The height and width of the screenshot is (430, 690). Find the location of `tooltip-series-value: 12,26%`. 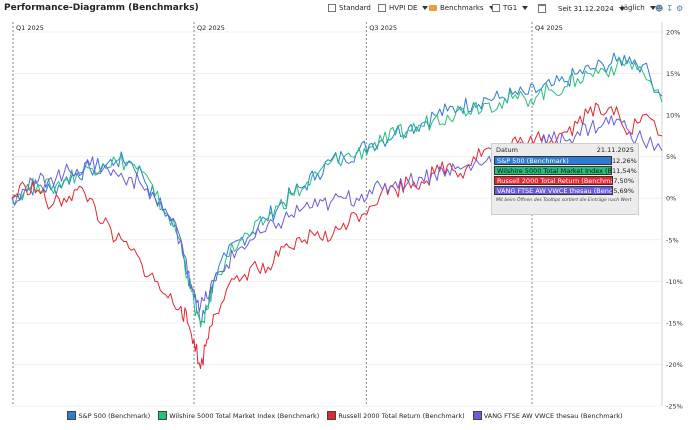

tooltip-series-value: 12,26% is located at coordinates (624, 160).